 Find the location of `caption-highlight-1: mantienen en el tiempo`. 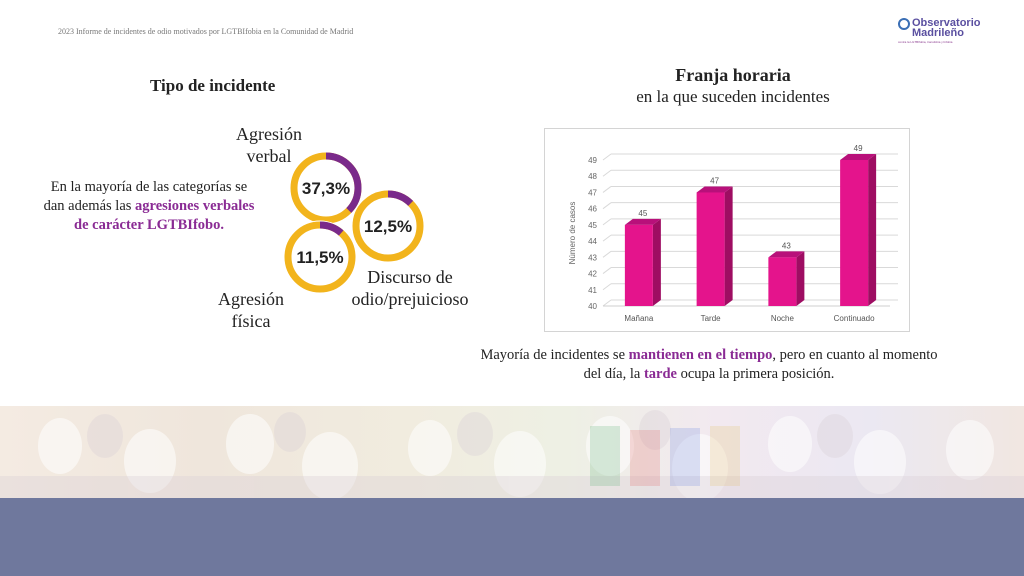

caption-highlight-1: mantienen en el tiempo is located at coordinates (700, 355).